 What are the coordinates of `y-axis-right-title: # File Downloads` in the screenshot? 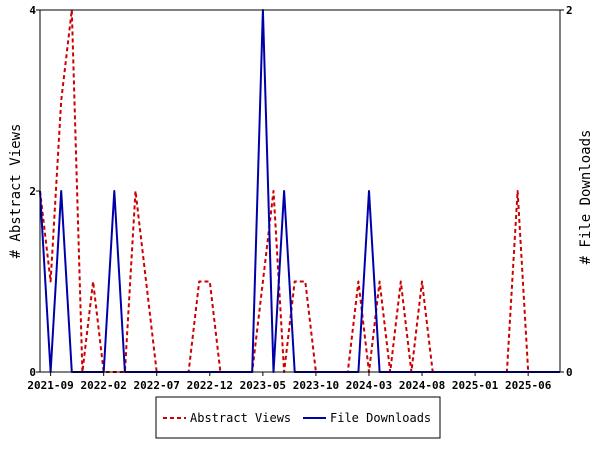 It's located at (586, 197).